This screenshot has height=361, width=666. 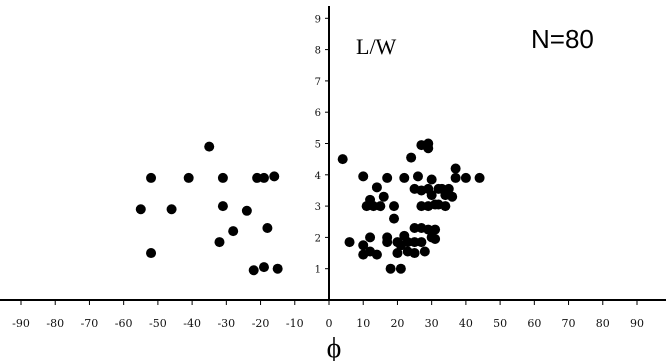 I want to click on x-tick-label: -60, so click(x=124, y=323).